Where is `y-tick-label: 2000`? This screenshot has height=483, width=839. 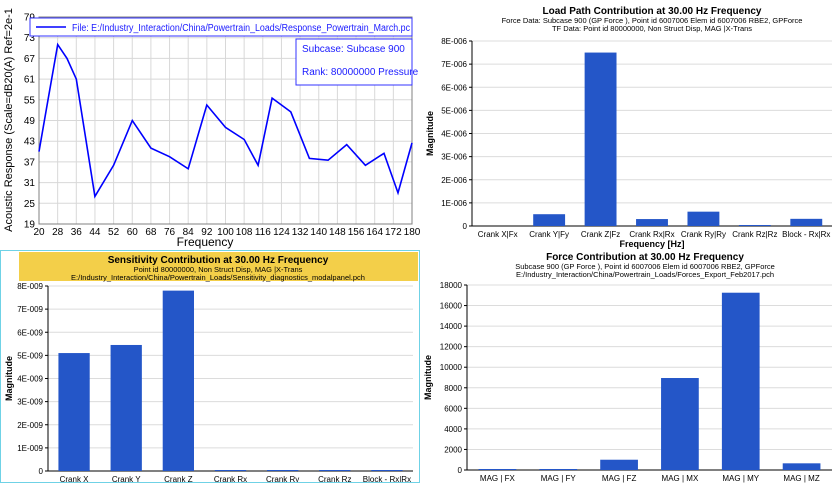 y-tick-label: 2000 is located at coordinates (453, 449).